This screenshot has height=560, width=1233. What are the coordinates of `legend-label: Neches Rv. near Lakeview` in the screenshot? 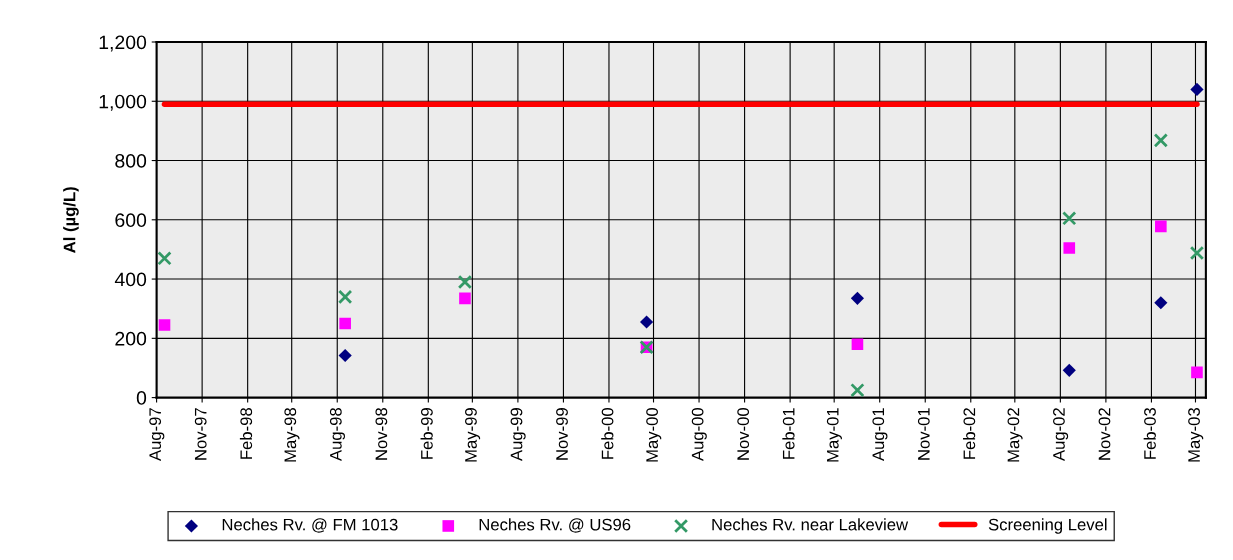 It's located at (810, 524).